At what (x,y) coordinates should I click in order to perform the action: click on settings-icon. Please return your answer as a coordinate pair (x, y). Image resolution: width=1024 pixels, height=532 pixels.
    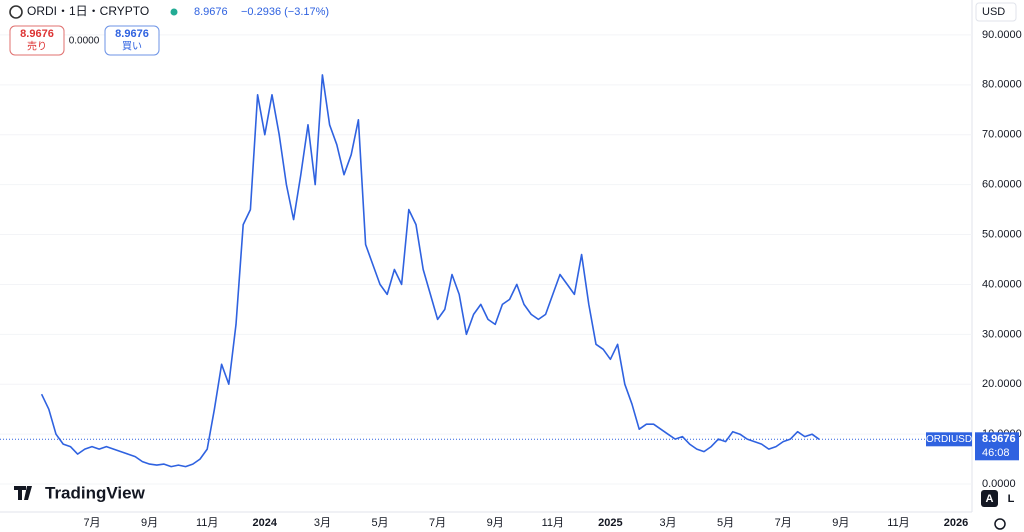
    Looking at the image, I should click on (1000, 524).